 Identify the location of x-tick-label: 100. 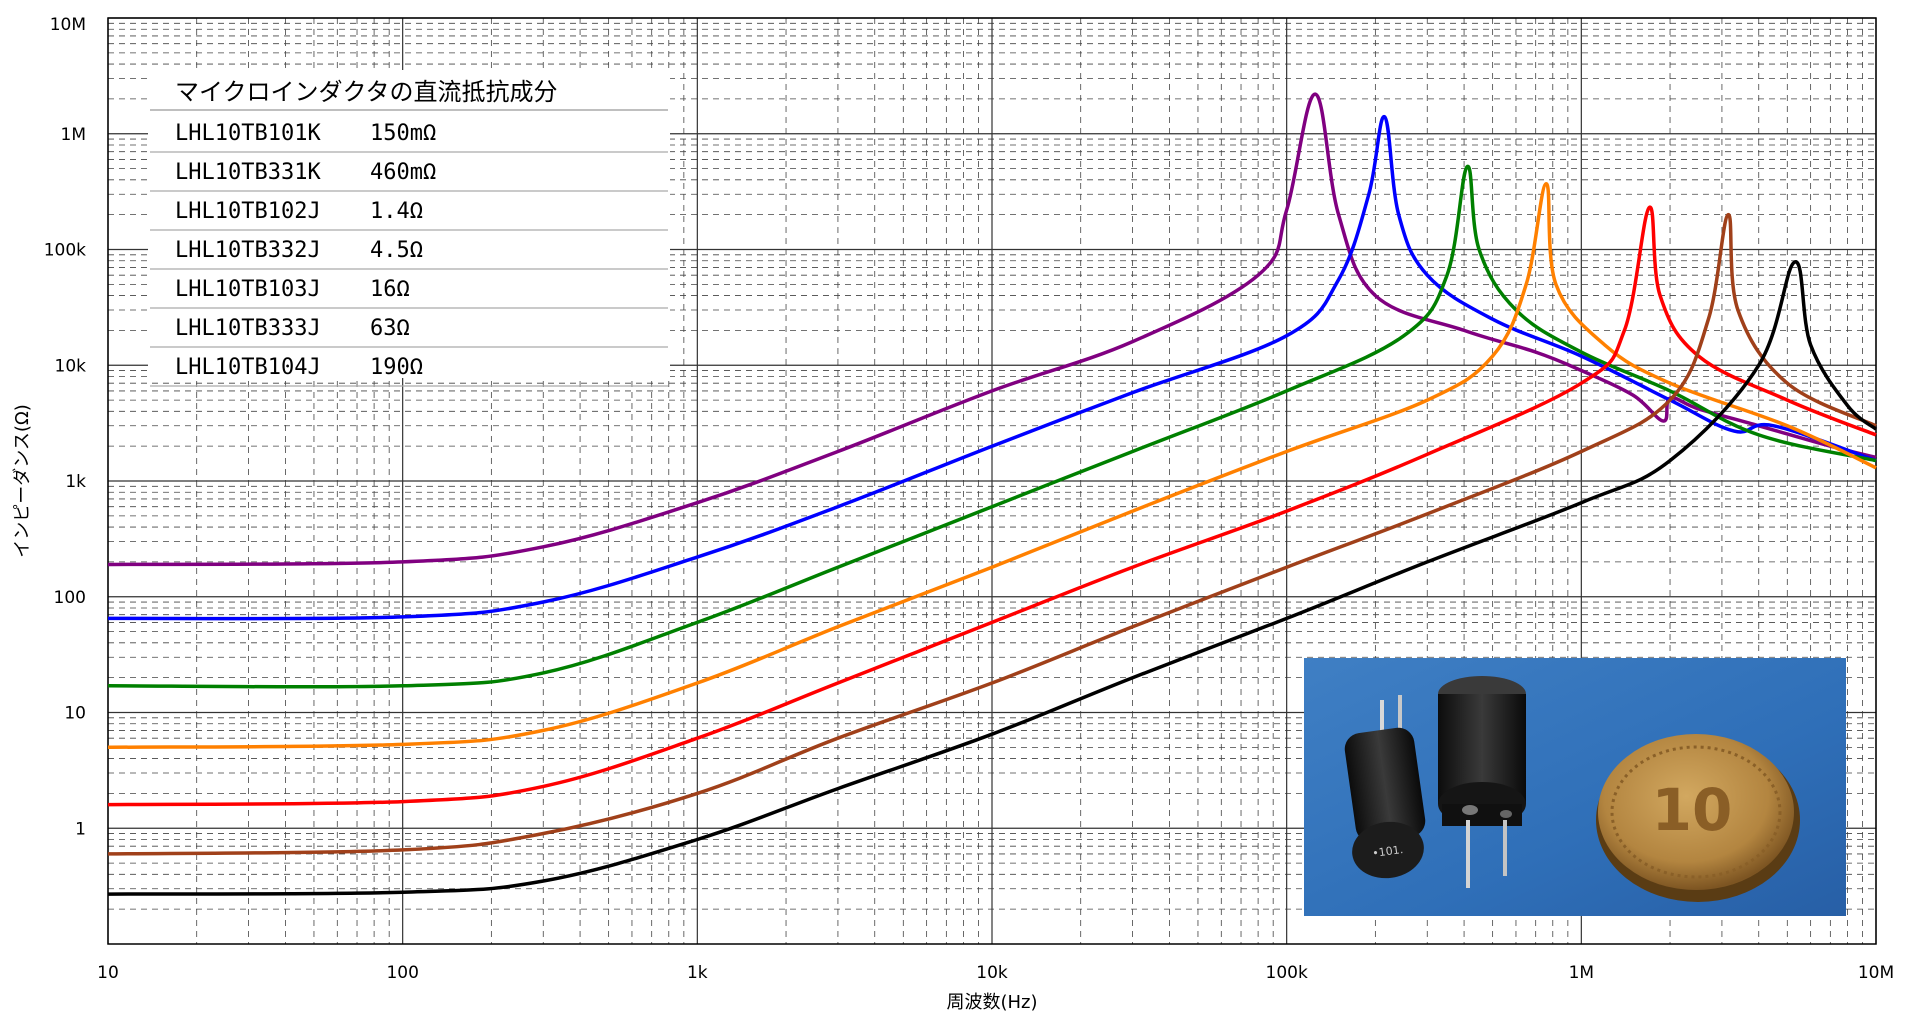
(402, 973).